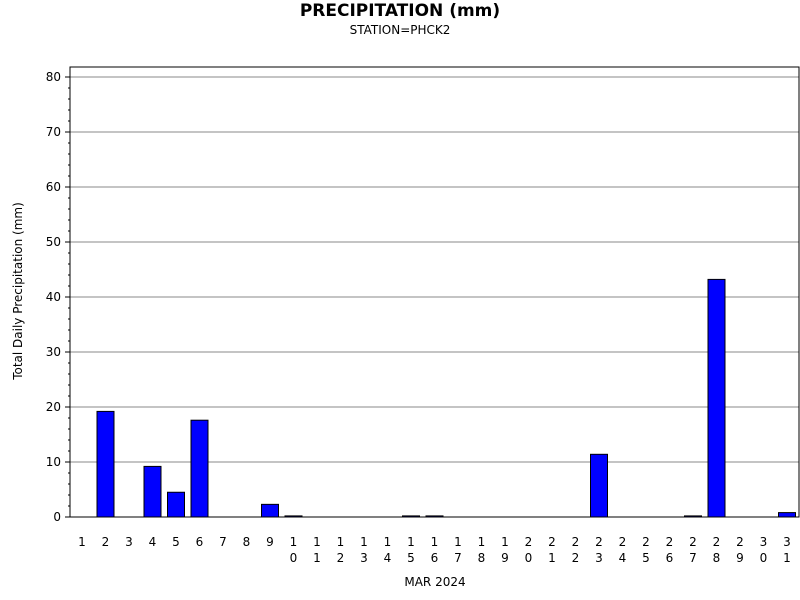 This screenshot has height=600, width=800. I want to click on x-tick-label-1: 1, so click(82, 542).